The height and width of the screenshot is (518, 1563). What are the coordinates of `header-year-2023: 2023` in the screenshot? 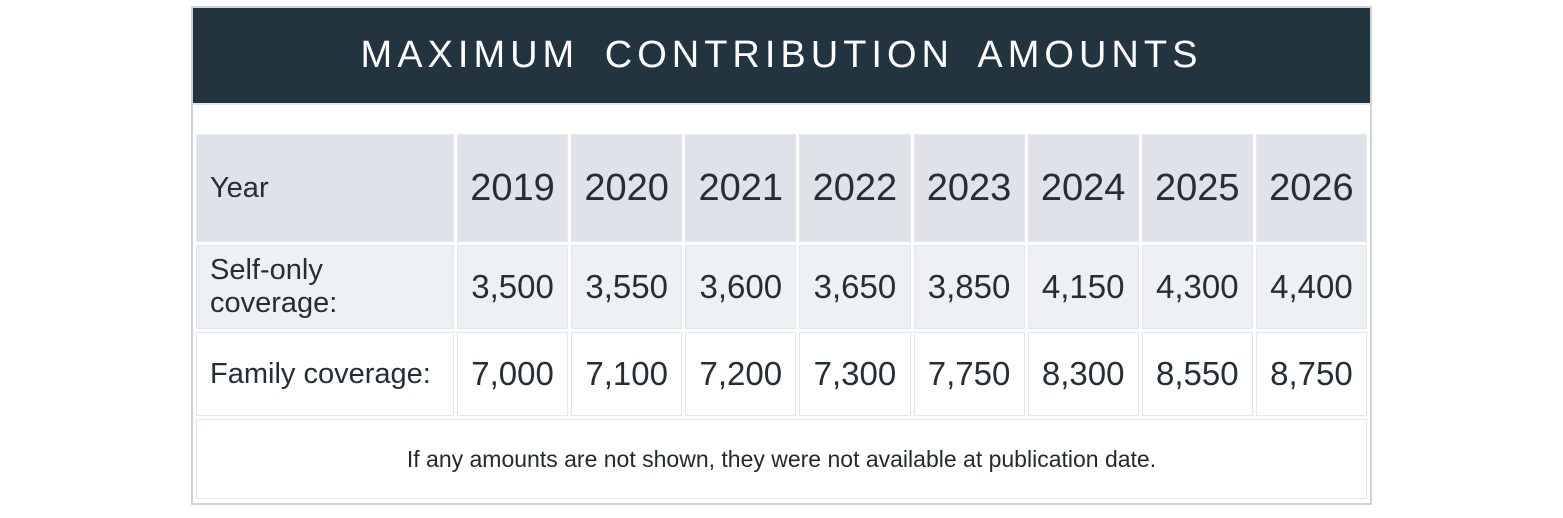 It's located at (969, 188).